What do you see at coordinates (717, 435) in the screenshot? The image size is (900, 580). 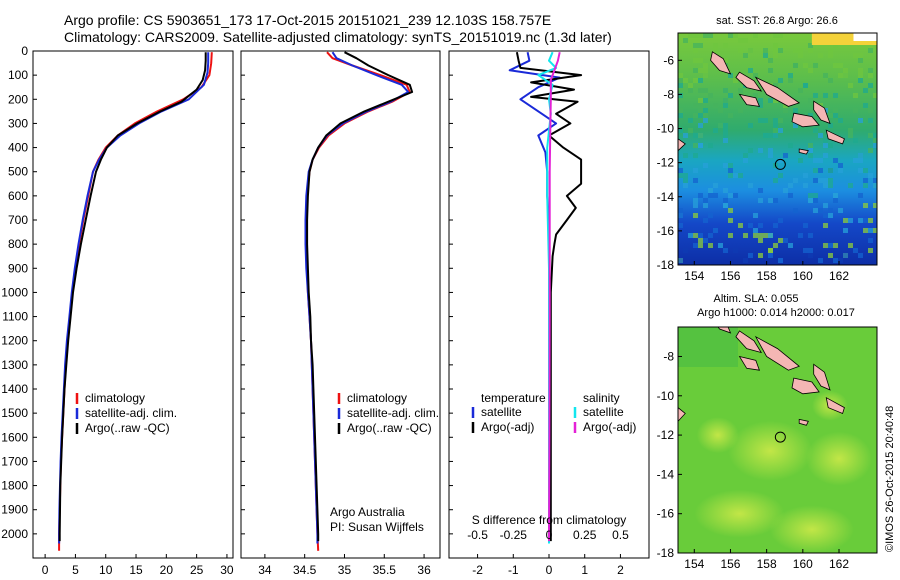 I see `sla-high-patch` at bounding box center [717, 435].